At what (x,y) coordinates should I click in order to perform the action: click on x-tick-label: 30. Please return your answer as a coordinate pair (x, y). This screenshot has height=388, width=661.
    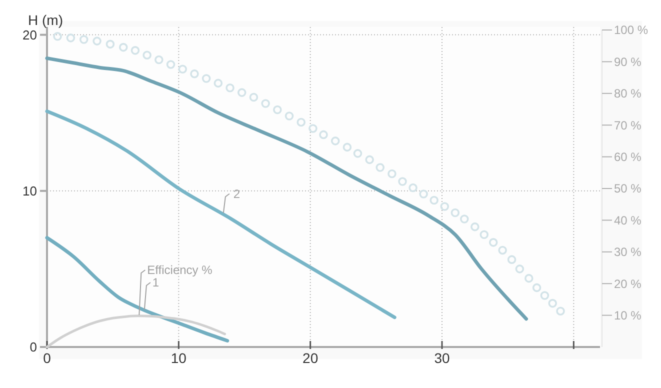
    Looking at the image, I should click on (442, 358).